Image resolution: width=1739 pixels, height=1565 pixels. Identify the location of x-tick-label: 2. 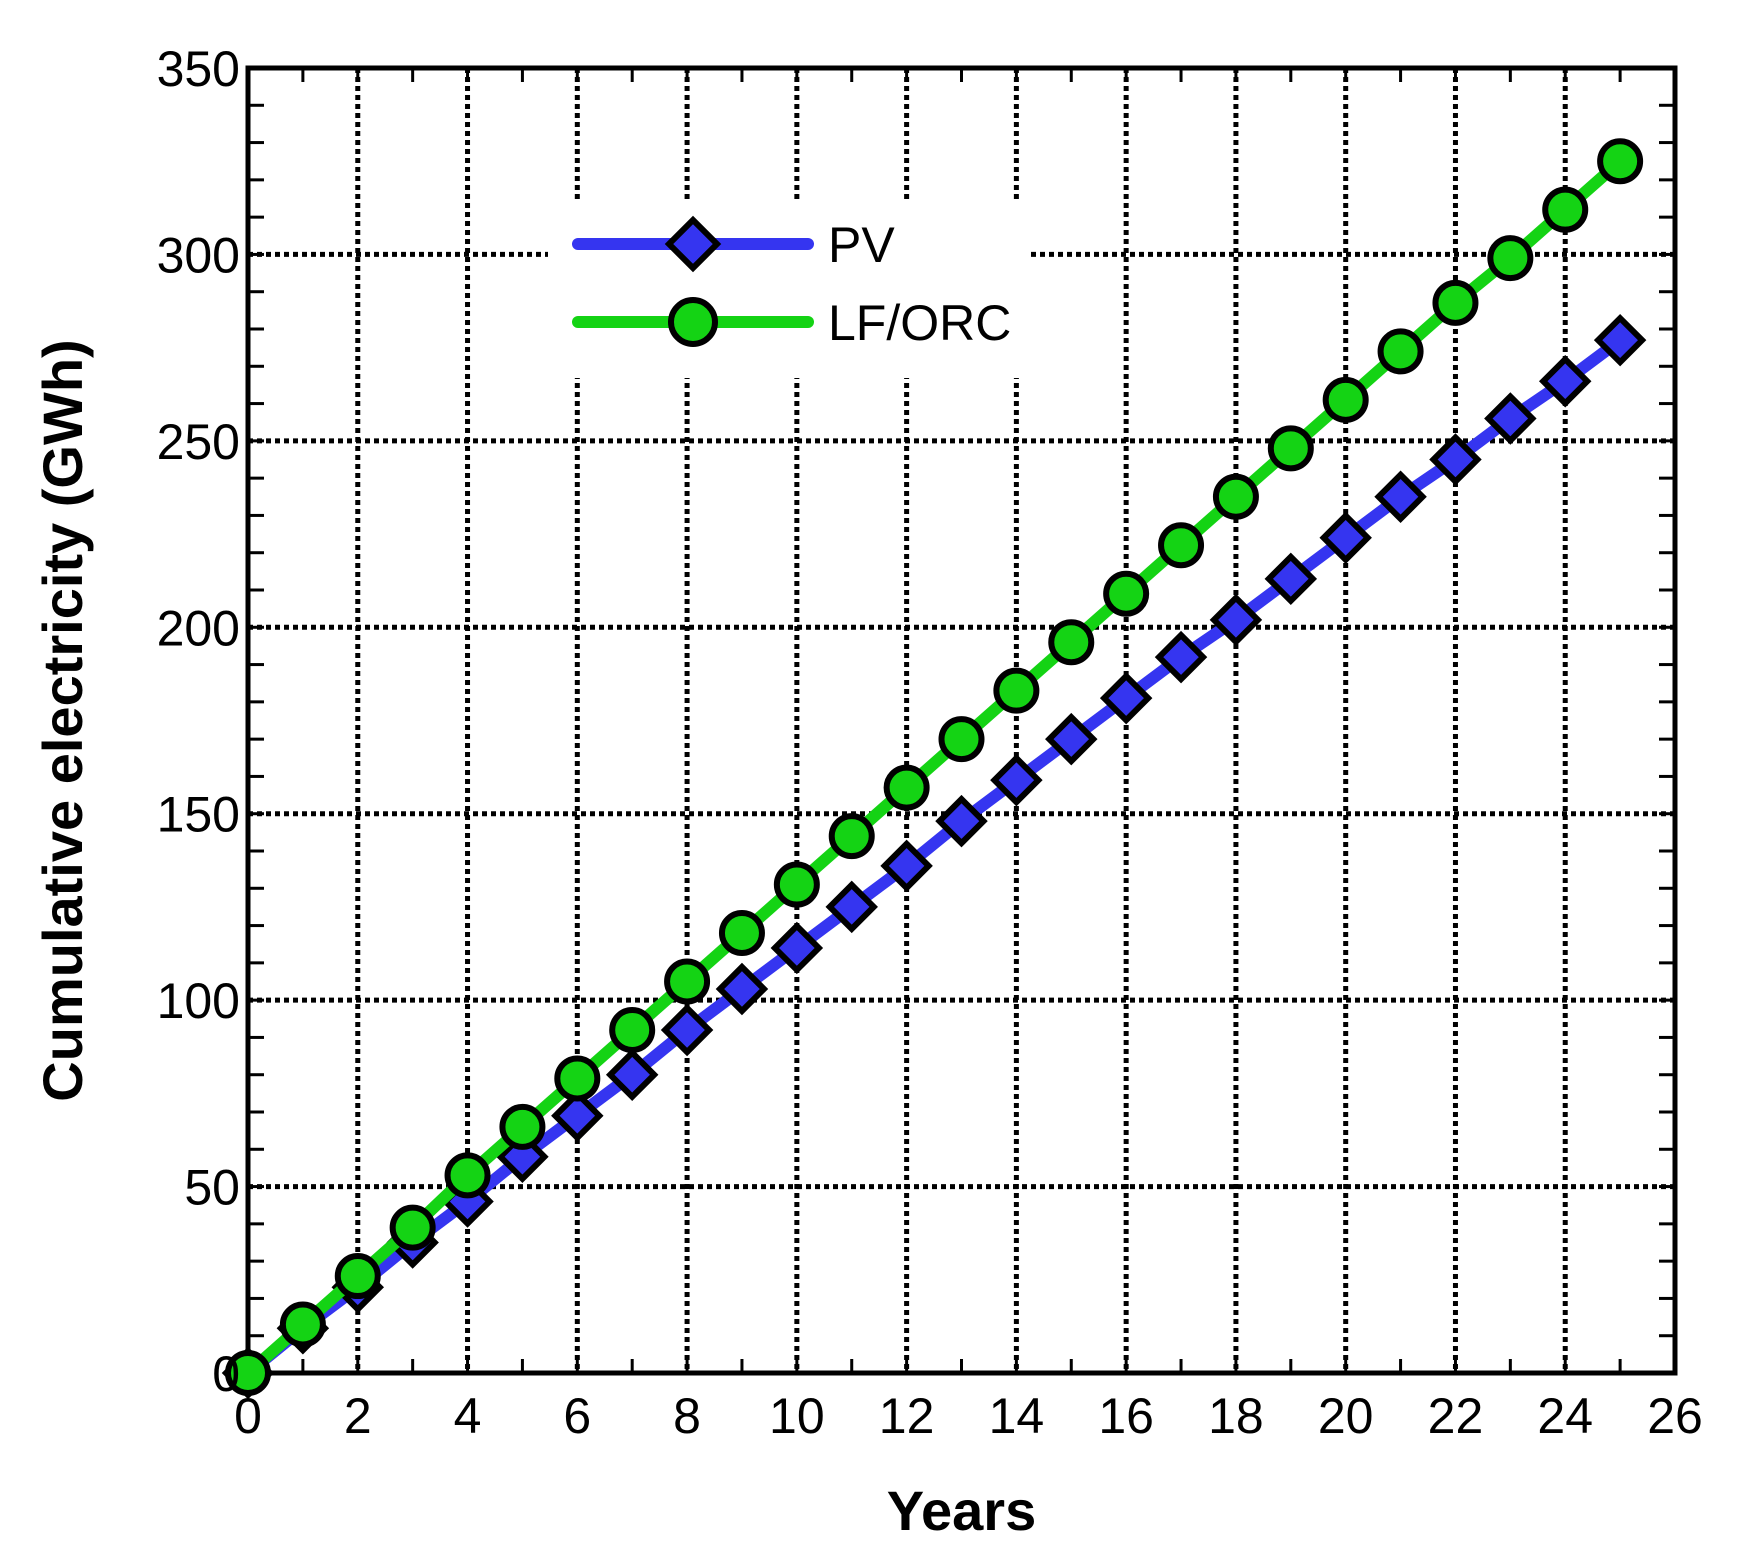
(358, 1416).